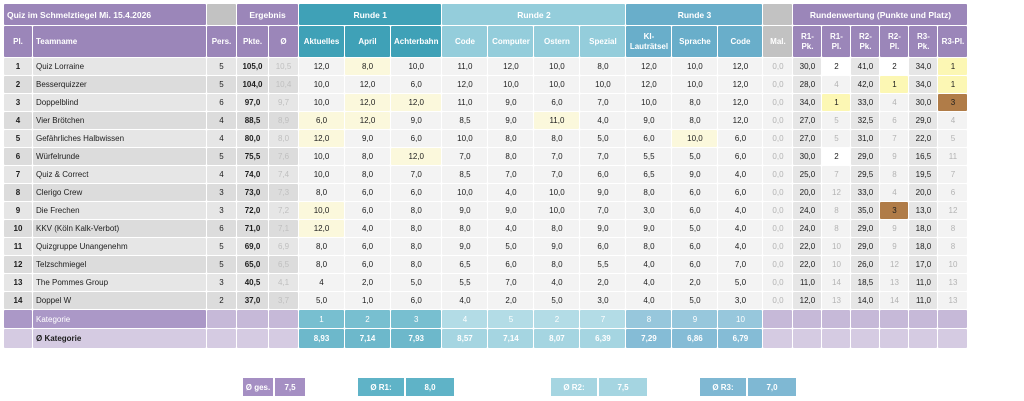 The image size is (1024, 401). I want to click on round-score-r2pk: 29,0, so click(865, 228).